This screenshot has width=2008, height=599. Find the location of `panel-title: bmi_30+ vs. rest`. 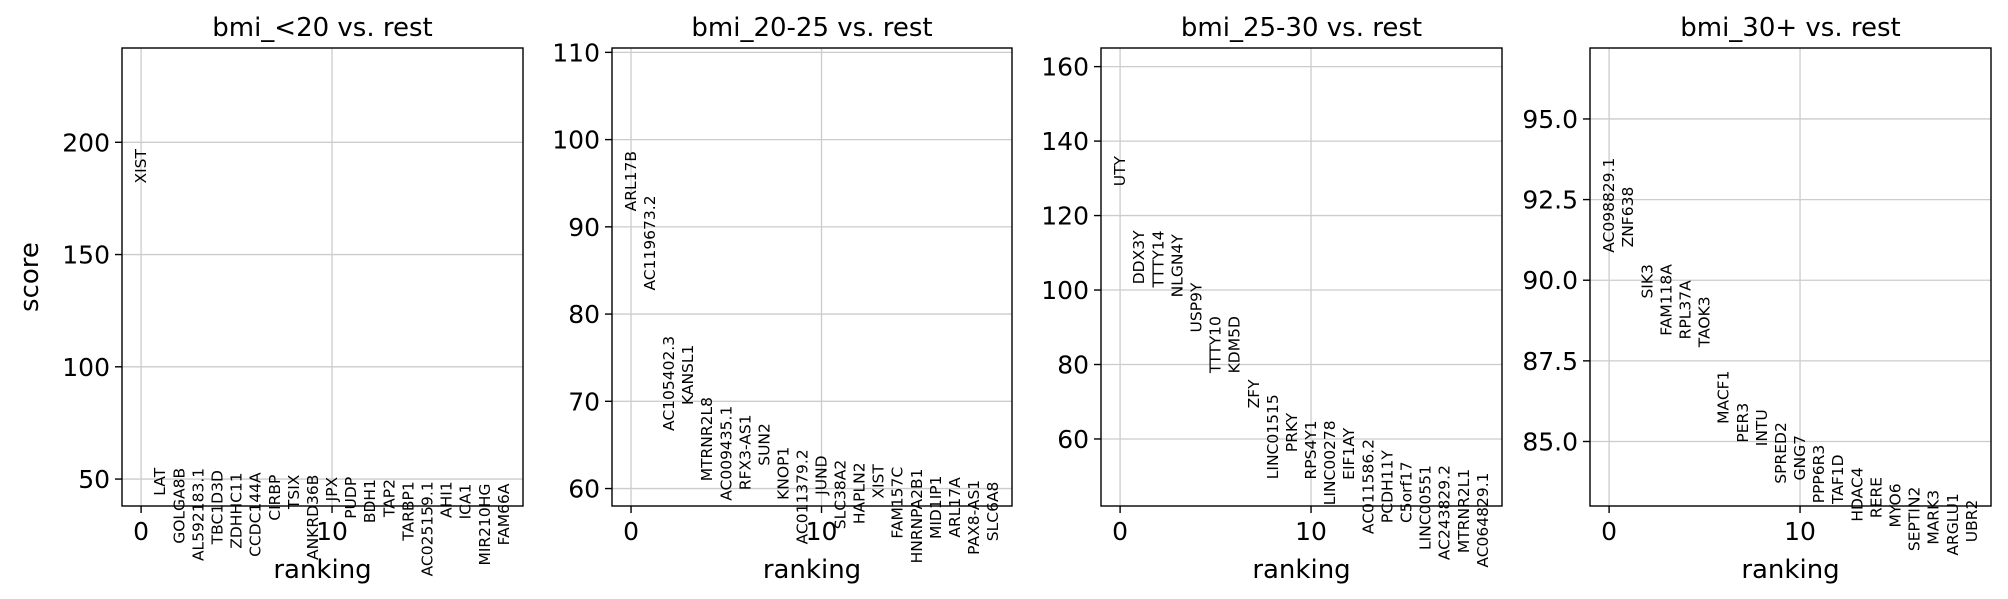

panel-title: bmi_30+ vs. rest is located at coordinates (1790, 28).